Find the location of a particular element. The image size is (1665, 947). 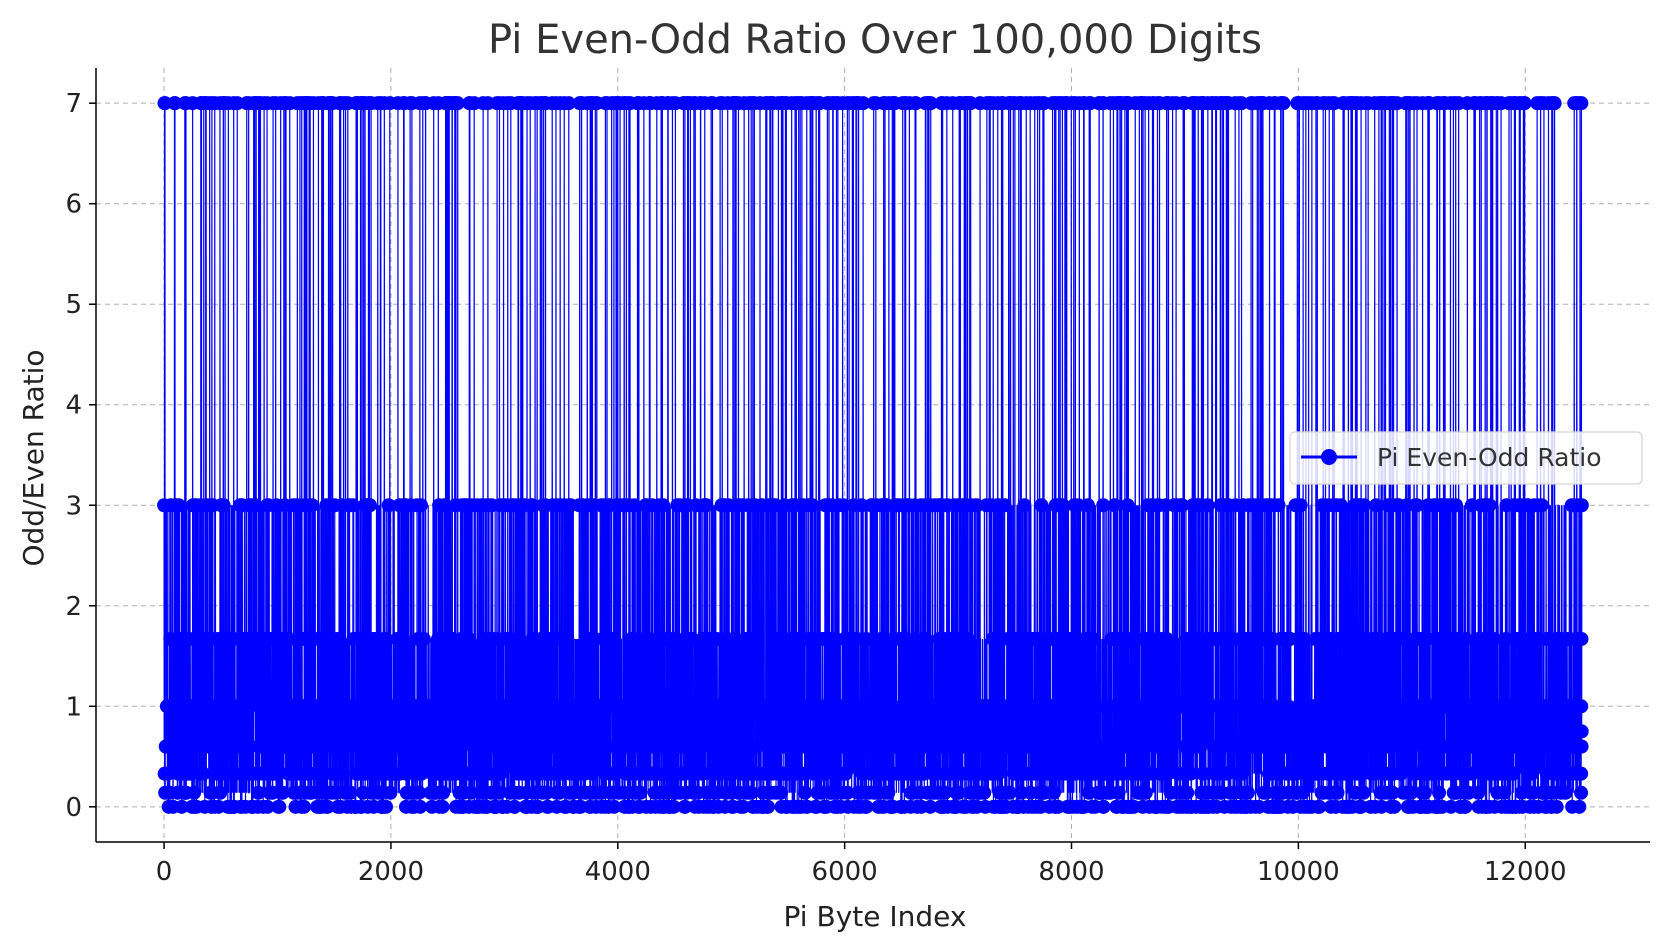

legend-marker-swatch is located at coordinates (1329, 457).